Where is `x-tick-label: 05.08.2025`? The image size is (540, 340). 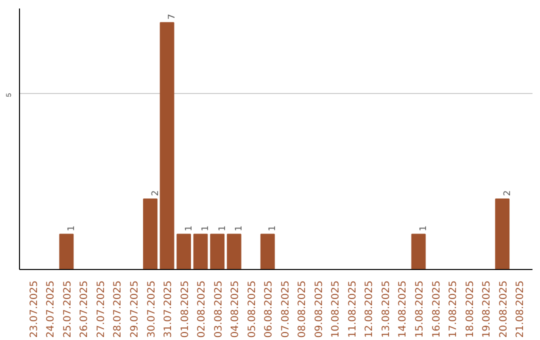 x-tick-label: 05.08.2025 is located at coordinates (252, 309).